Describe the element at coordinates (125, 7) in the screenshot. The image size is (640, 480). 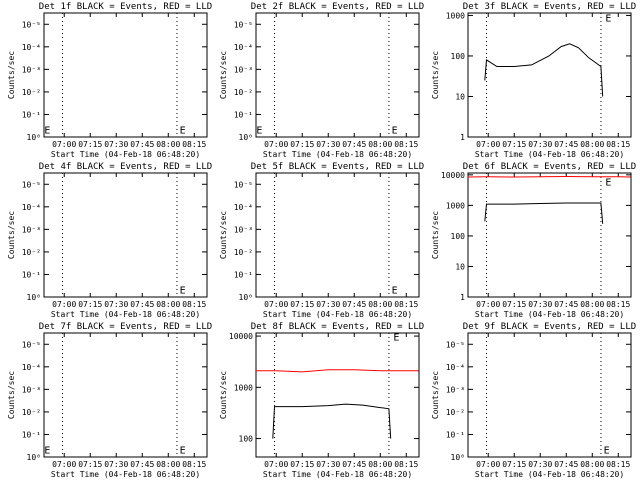
I see `plot-title: Det 1f BLACK = Events, RED = LLD` at that location.